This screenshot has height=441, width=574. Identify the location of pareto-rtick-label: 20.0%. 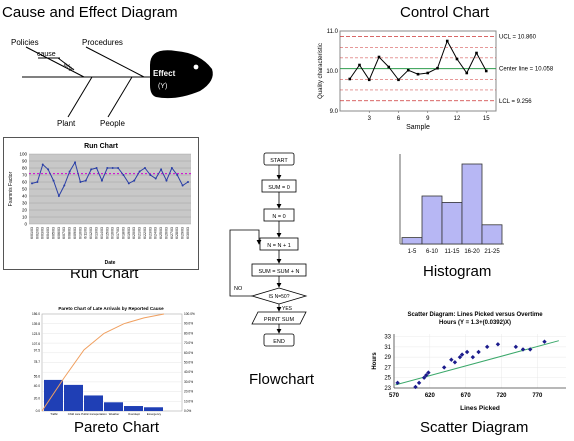
(188, 392).